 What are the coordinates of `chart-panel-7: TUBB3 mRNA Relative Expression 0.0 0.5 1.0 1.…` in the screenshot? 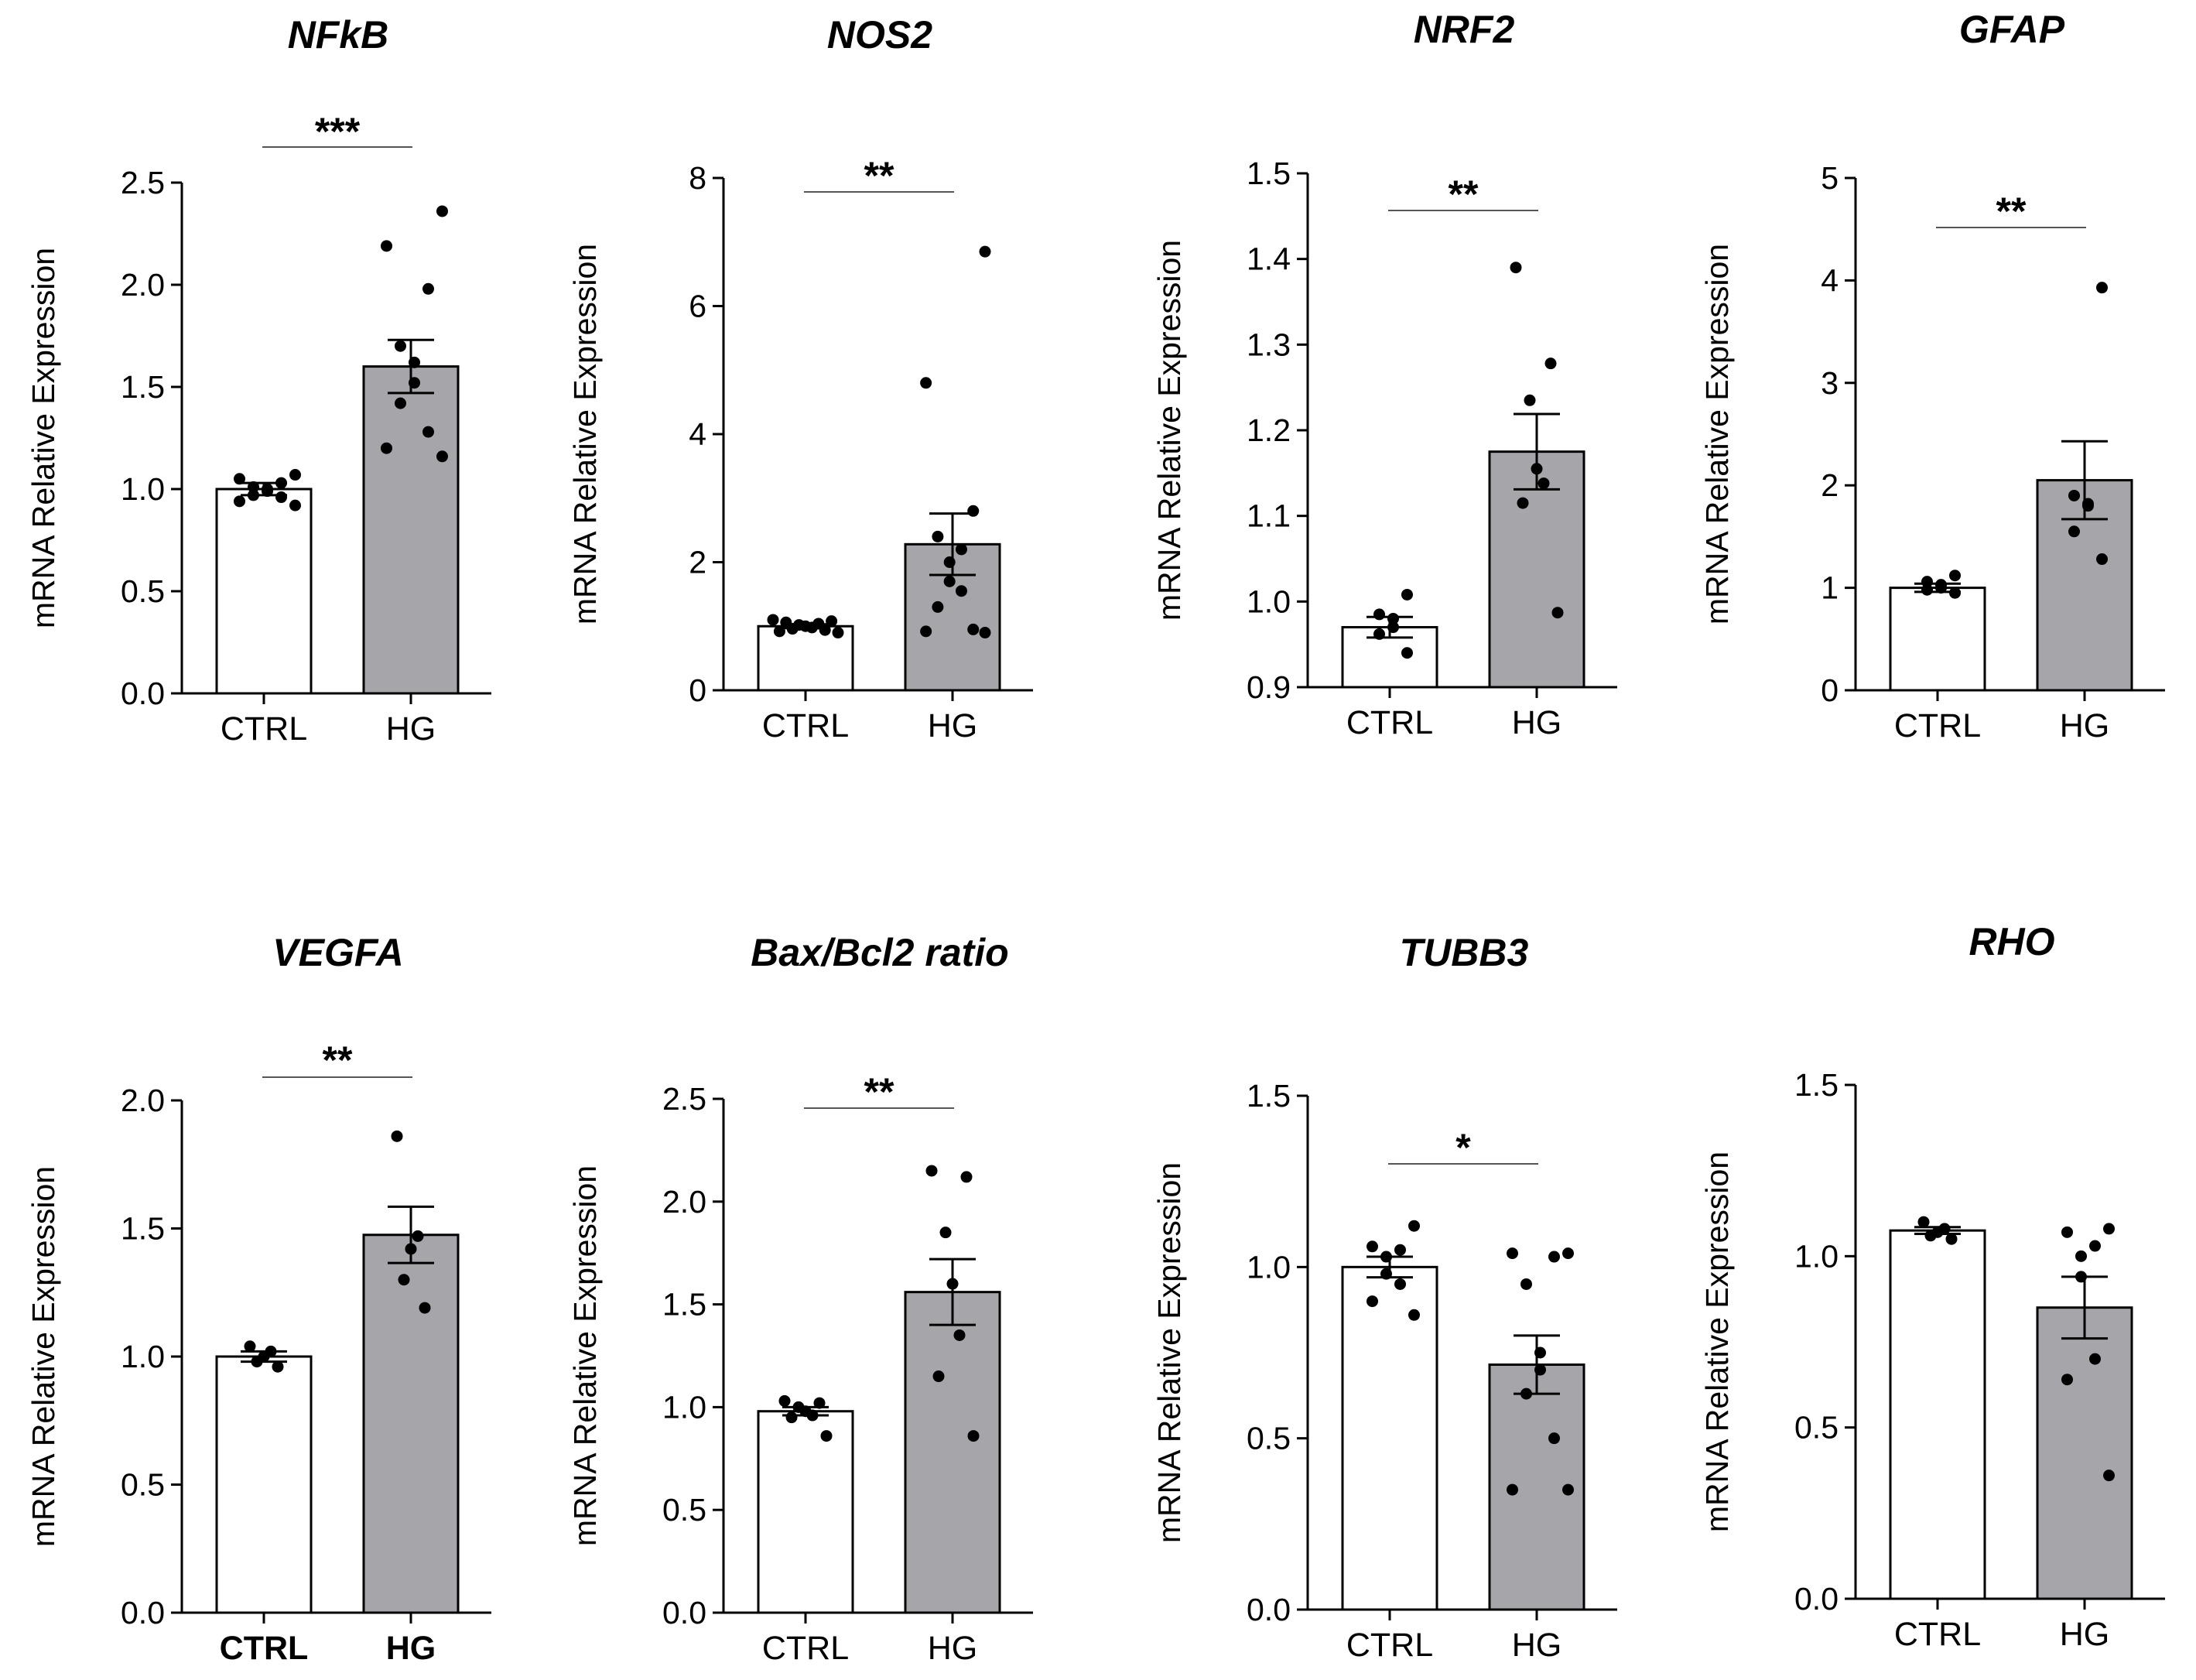 It's located at (1384, 1298).